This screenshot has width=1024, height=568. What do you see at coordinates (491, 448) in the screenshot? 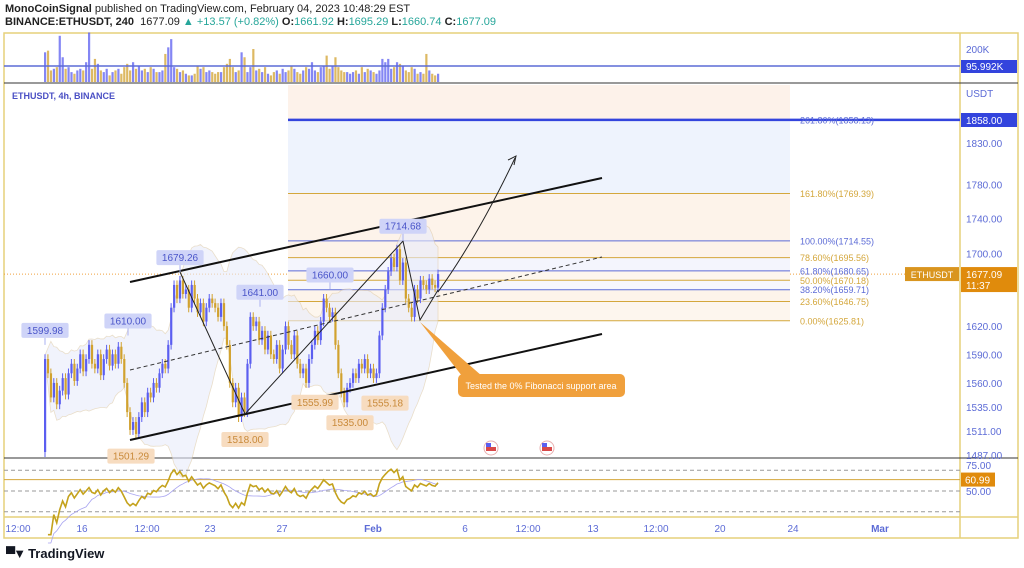
I see `economic-event-flag-icon` at bounding box center [491, 448].